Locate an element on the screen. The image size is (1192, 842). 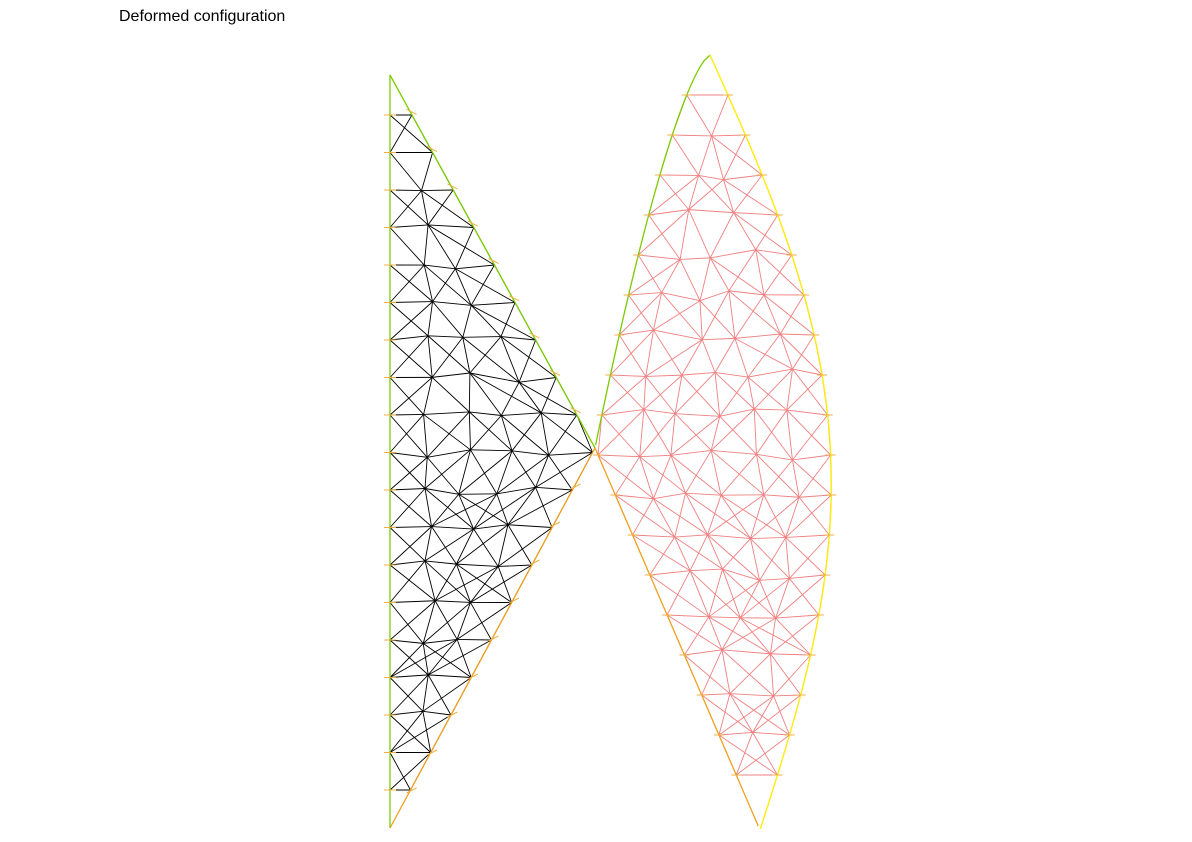
reference-triangle-mesh is located at coordinates (491, 452).